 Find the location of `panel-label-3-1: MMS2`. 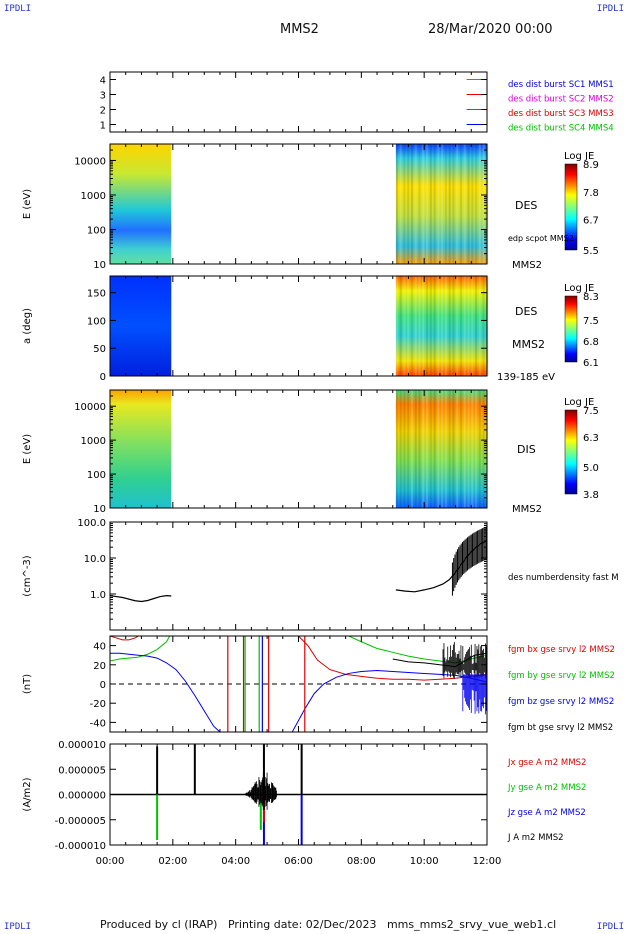

panel-label-3-1: MMS2 is located at coordinates (527, 509).